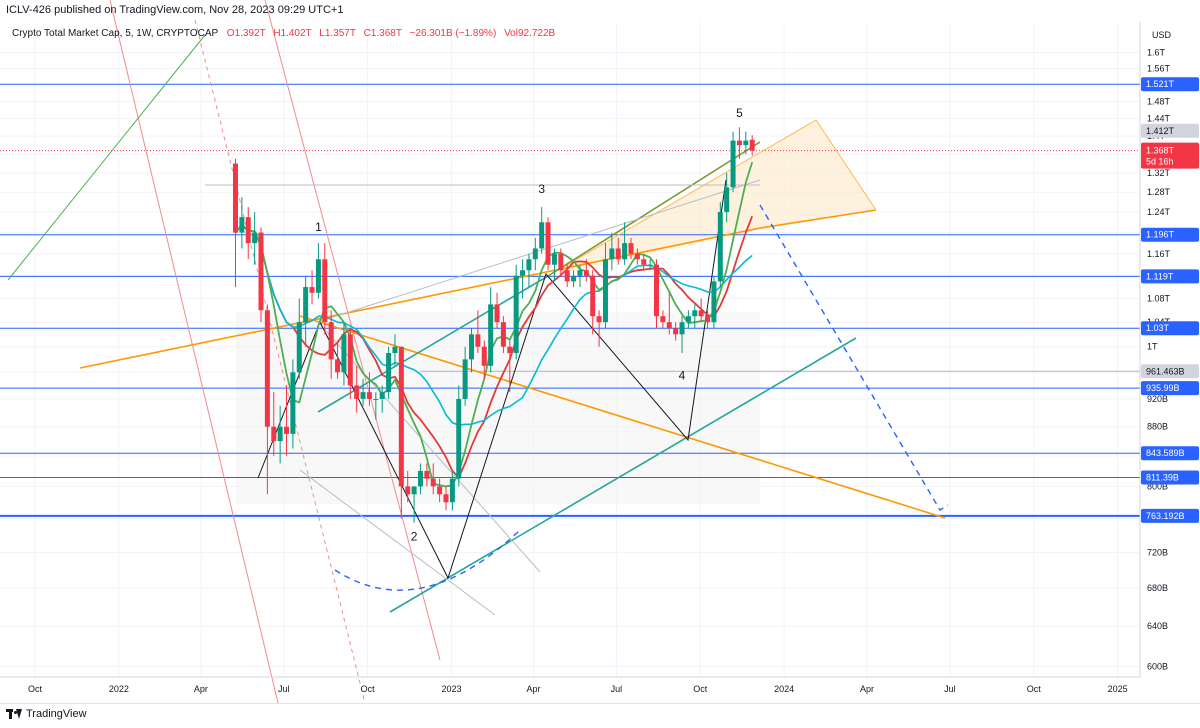 This screenshot has height=728, width=1200. I want to click on gray-level-label: 1.412T, so click(1160, 131).